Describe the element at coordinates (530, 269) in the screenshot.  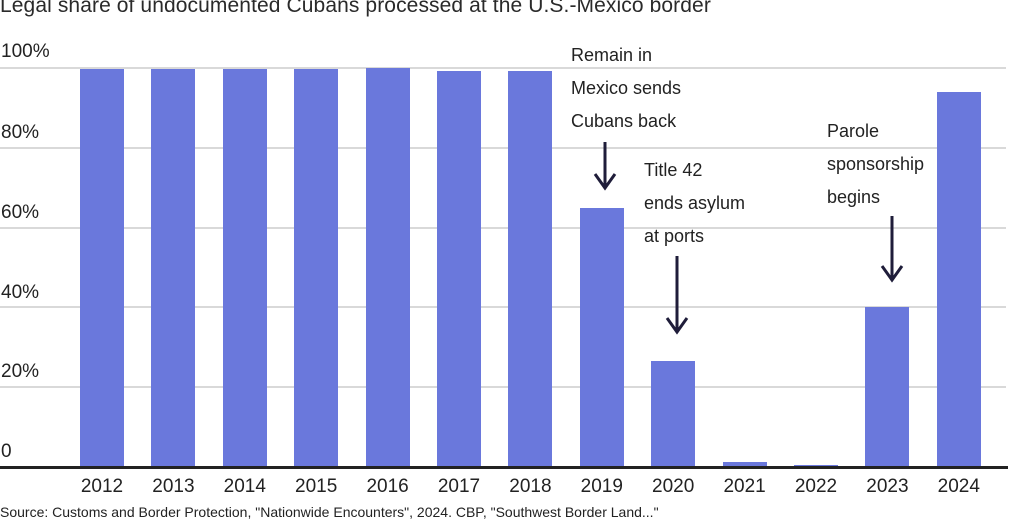
I see `bar-2018` at that location.